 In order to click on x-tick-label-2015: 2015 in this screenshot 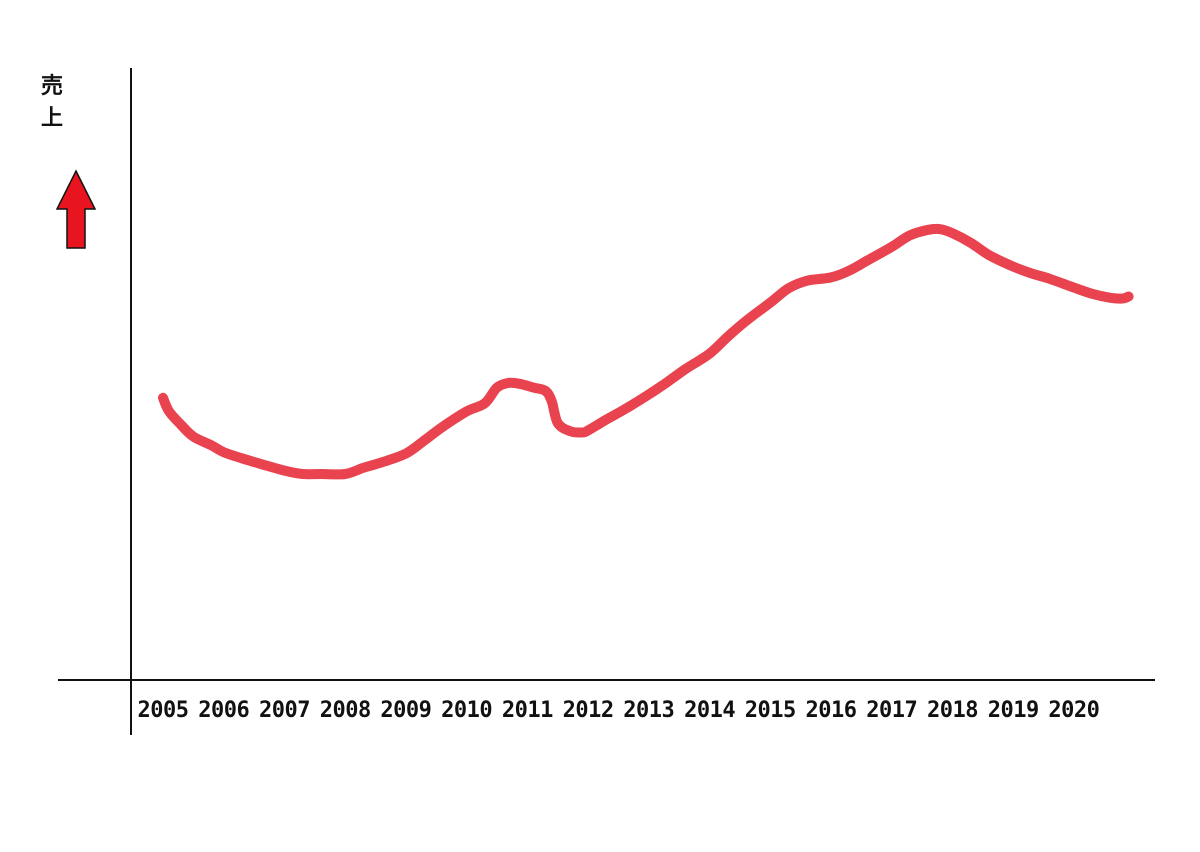, I will do `click(770, 710)`.